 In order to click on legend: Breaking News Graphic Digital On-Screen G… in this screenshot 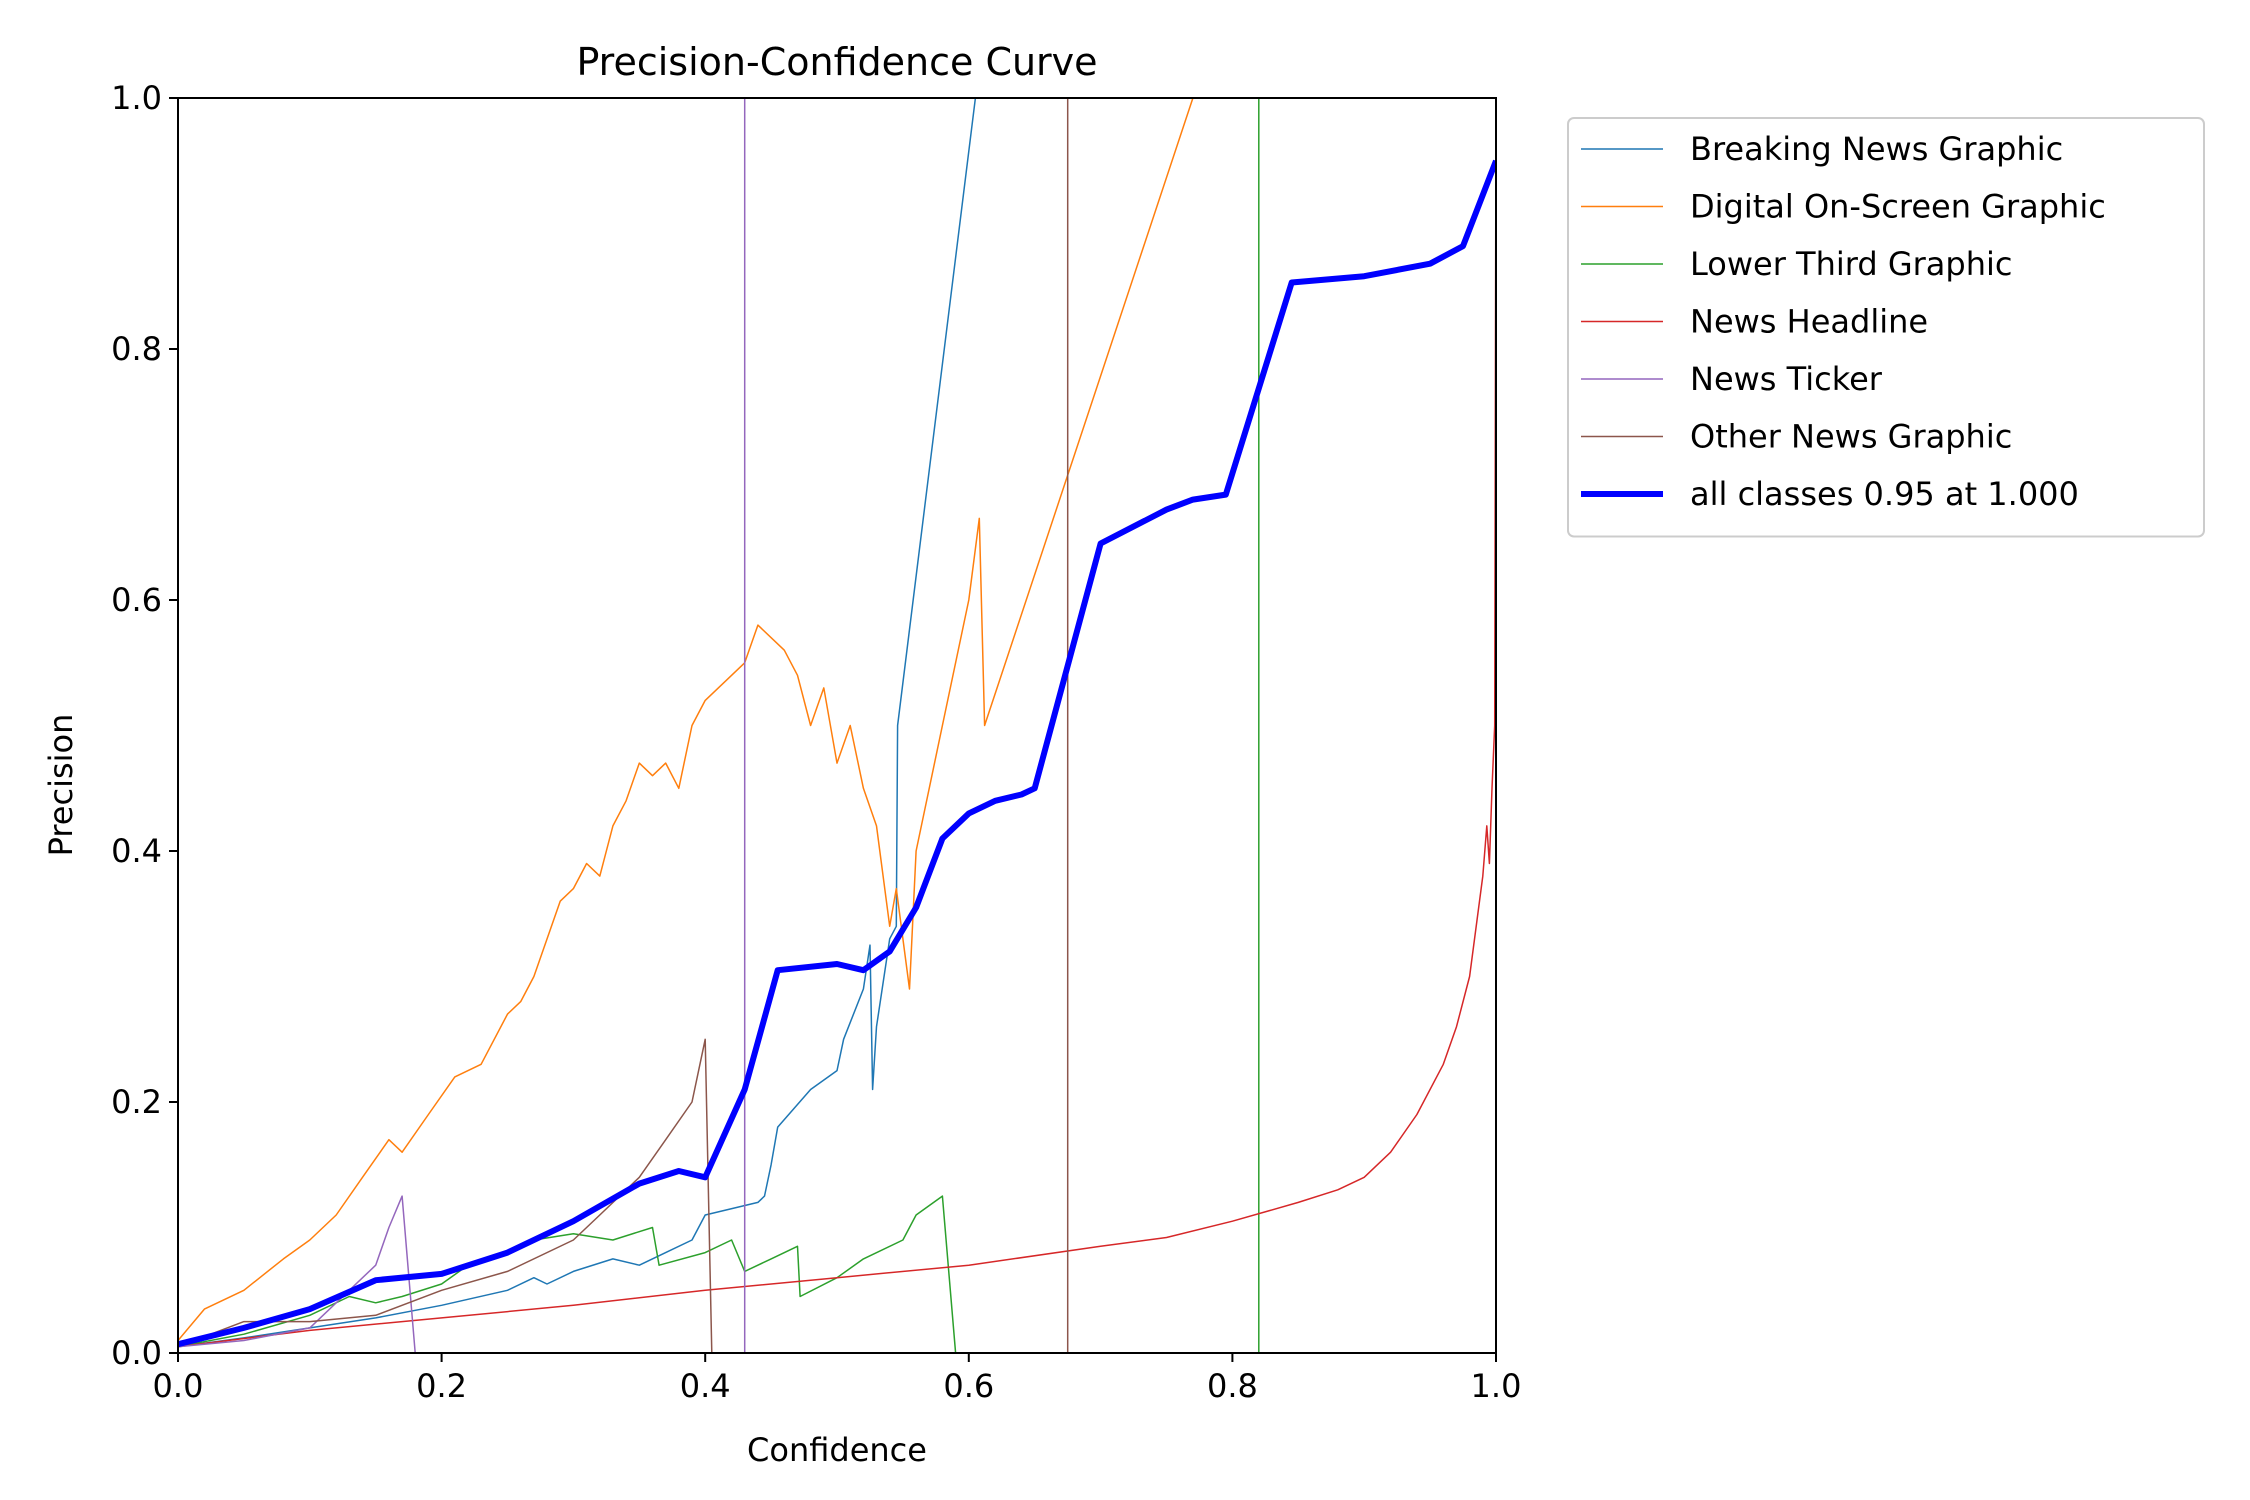, I will do `click(1886, 327)`.